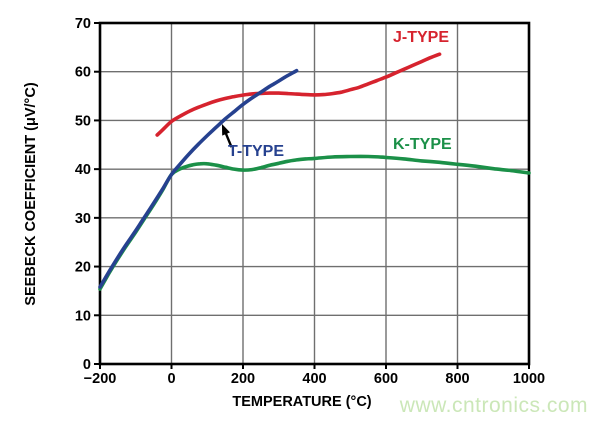 This screenshot has width=600, height=422. Describe the element at coordinates (225, 129) in the screenshot. I see `annotation-arrow-head` at that location.